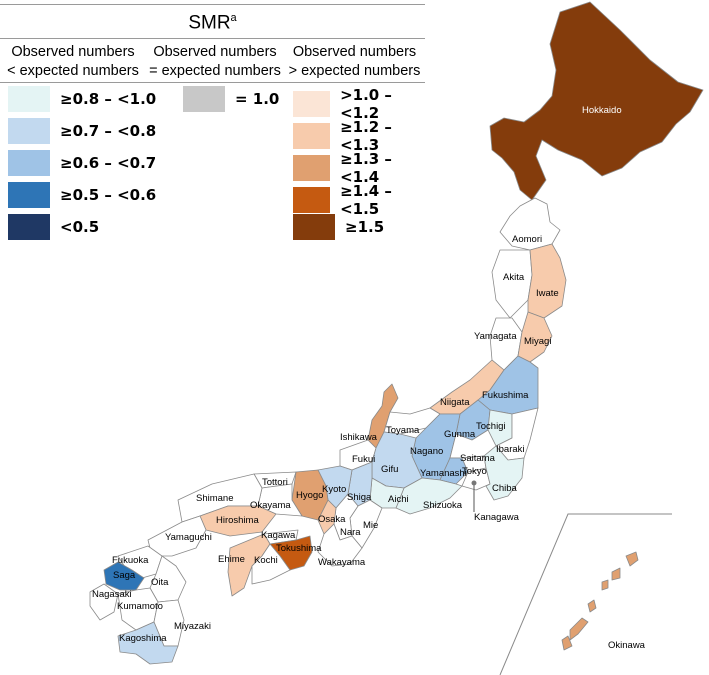 The image size is (709, 675). I want to click on region-yamanashi, so click(454, 471).